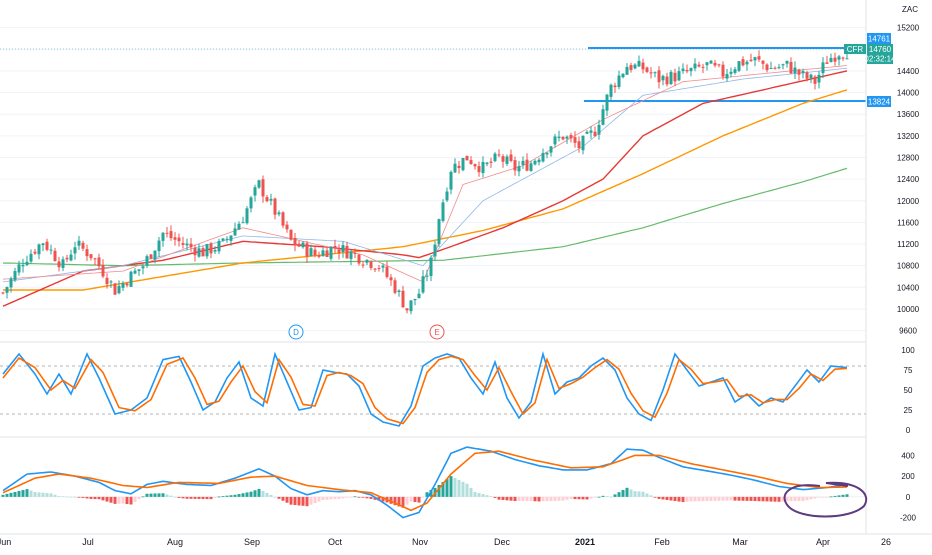 The width and height of the screenshot is (932, 555). Describe the element at coordinates (880, 49) in the screenshot. I see `last-price-value: 14760` at that location.